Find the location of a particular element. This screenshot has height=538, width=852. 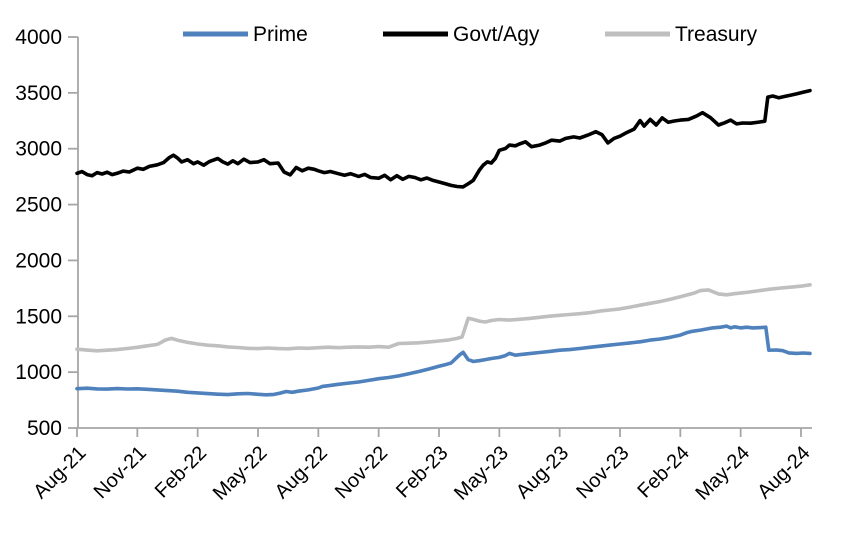

x-tick-label: Aug-24 is located at coordinates (783, 472).